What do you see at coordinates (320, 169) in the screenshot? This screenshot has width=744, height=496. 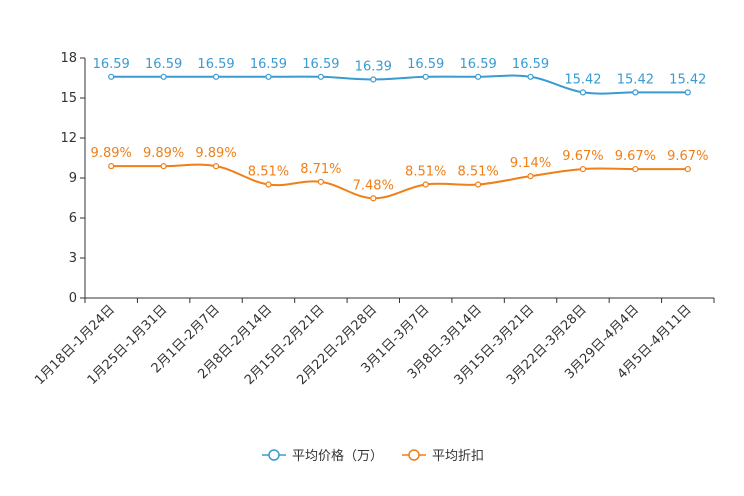 I see `data-label: 8.71%` at bounding box center [320, 169].